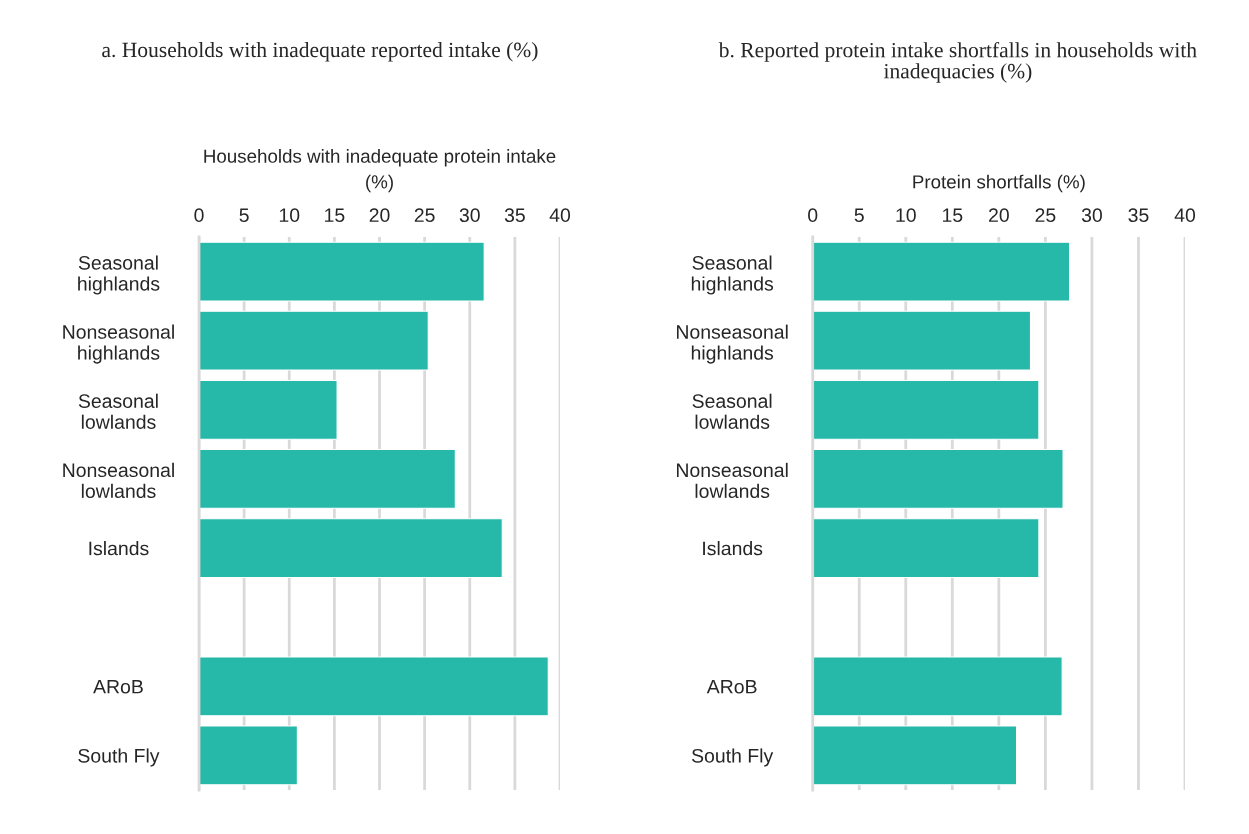  Describe the element at coordinates (957, 62) in the screenshot. I see `chart-title: b. Reported protein intake shortfalls in households with inadequacies (%)` at that location.